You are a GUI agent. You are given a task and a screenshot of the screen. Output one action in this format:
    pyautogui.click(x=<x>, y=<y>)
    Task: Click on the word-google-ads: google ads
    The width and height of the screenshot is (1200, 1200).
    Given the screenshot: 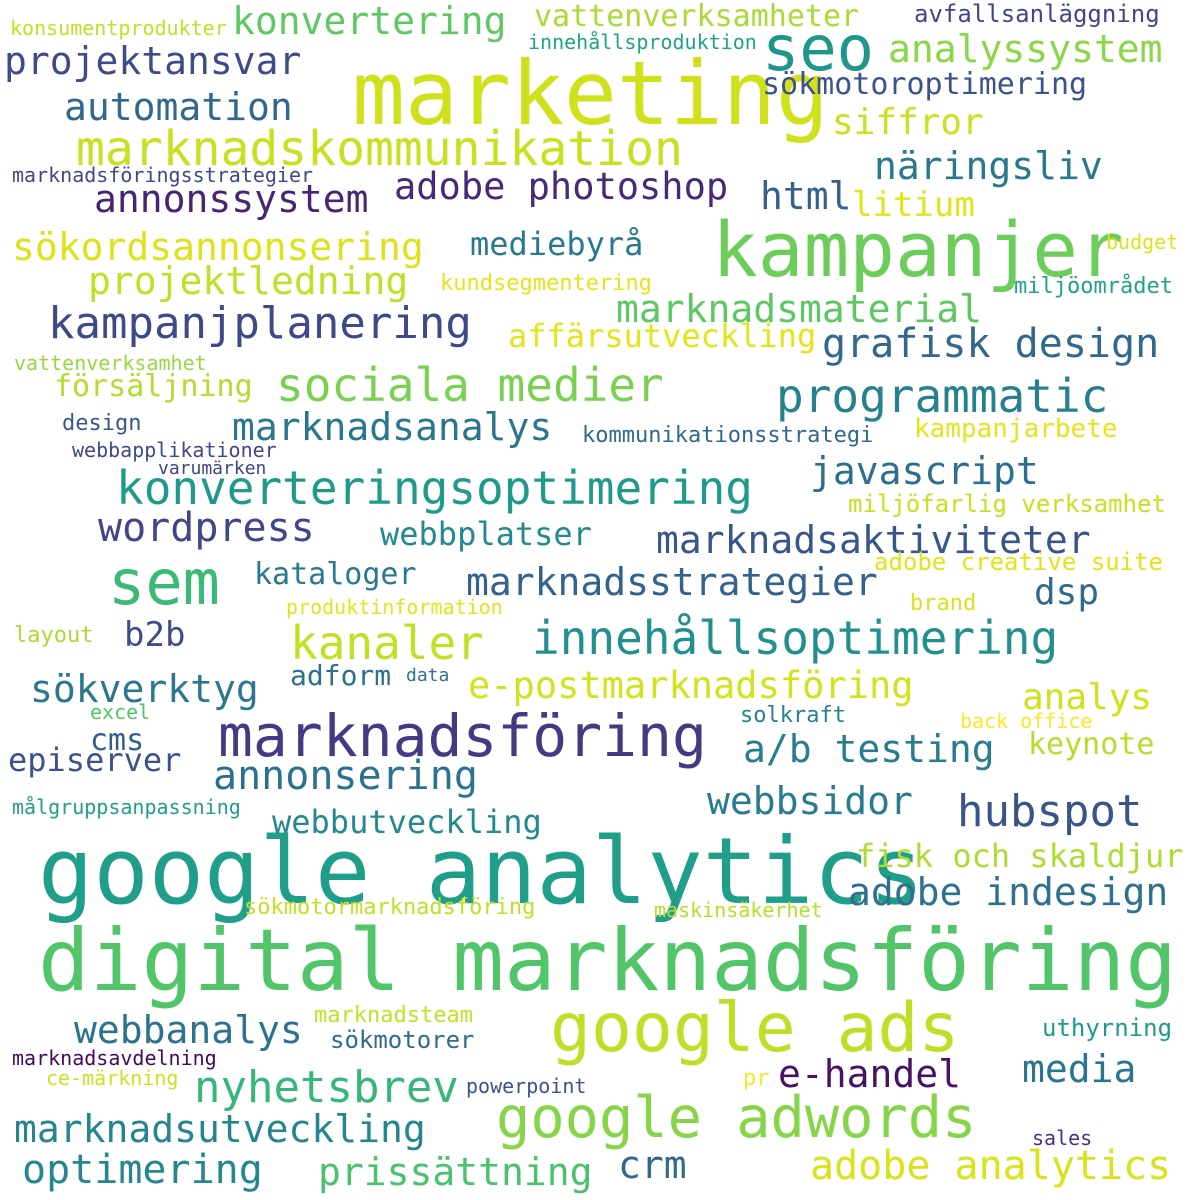 What is the action you would take?
    pyautogui.click(x=755, y=1028)
    